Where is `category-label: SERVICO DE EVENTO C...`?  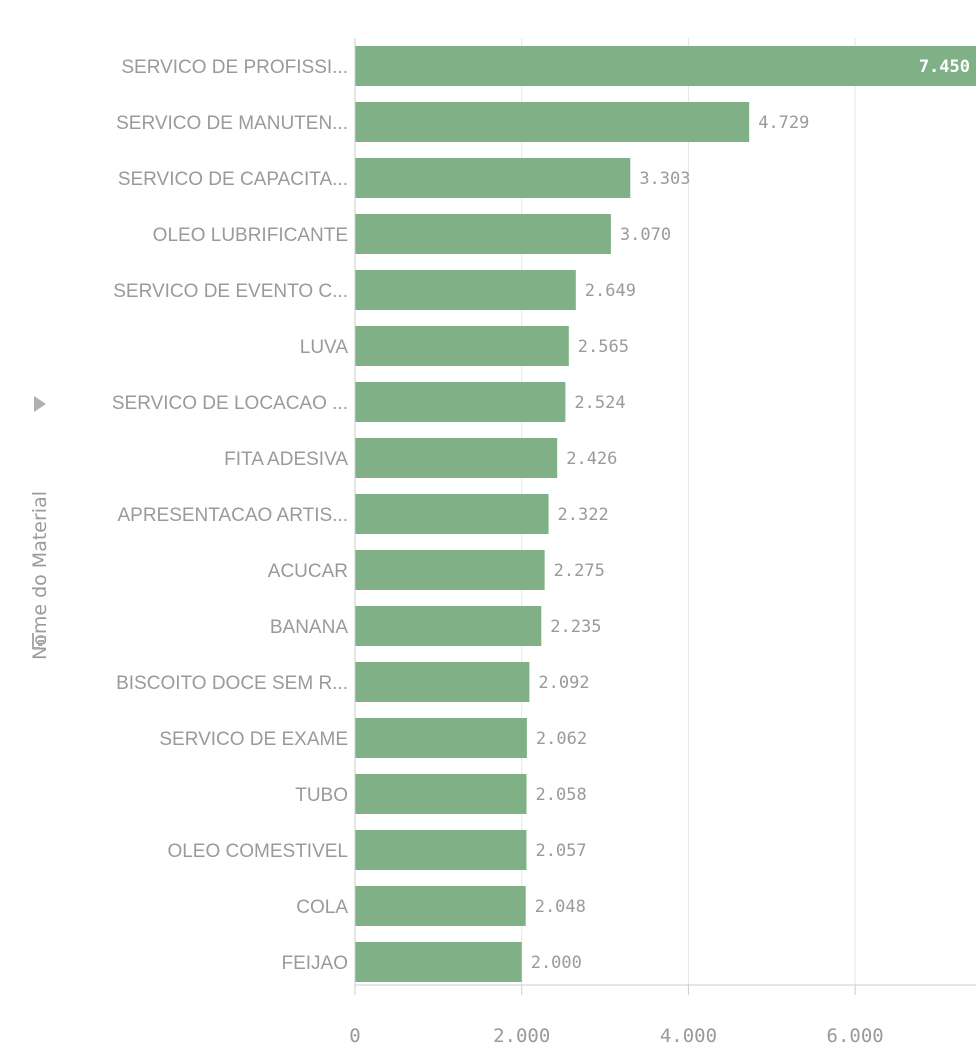 category-label: SERVICO DE EVENTO C... is located at coordinates (230, 291).